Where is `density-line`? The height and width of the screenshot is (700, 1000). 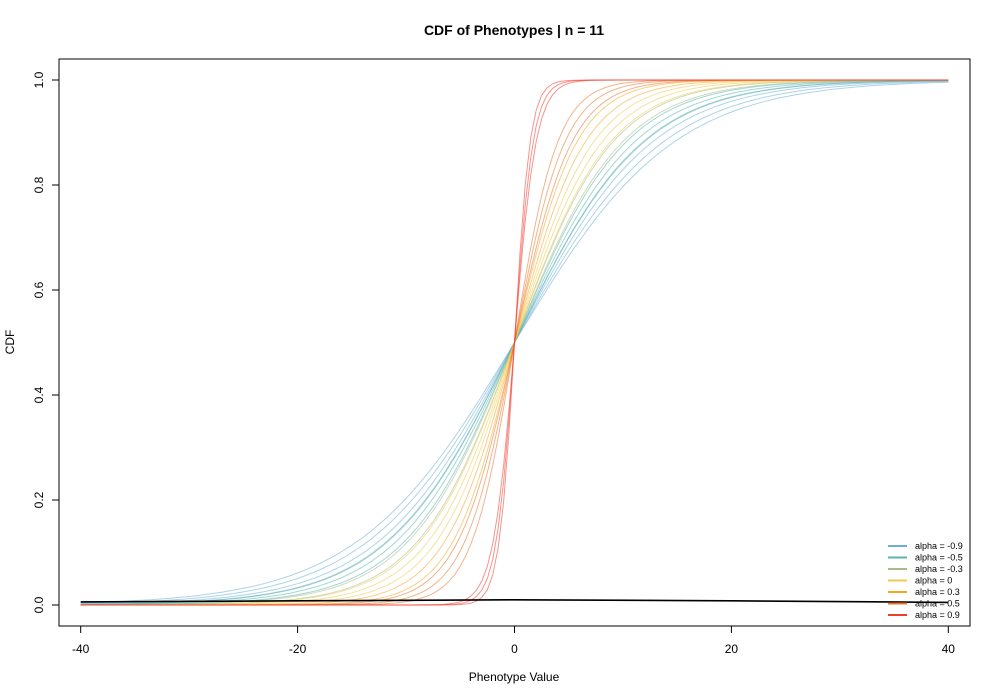 density-line is located at coordinates (514, 601).